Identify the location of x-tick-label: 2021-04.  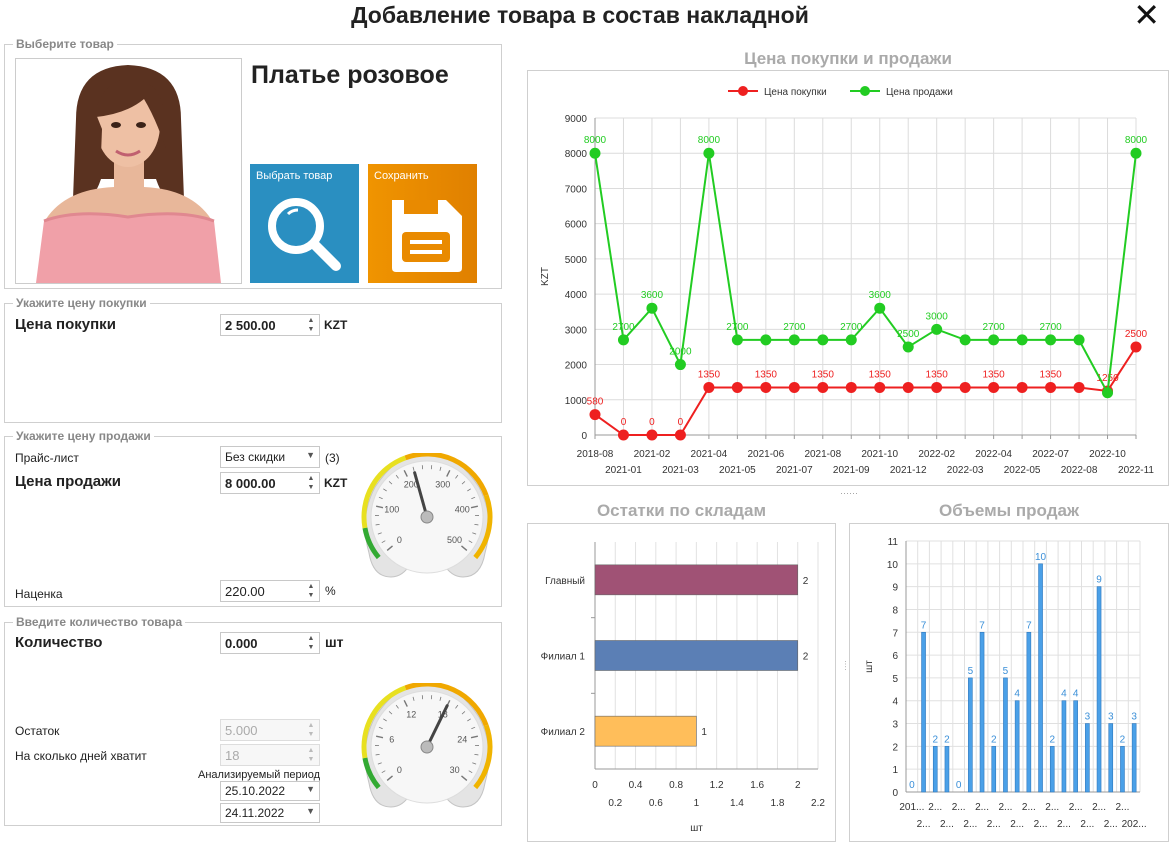
(709, 454).